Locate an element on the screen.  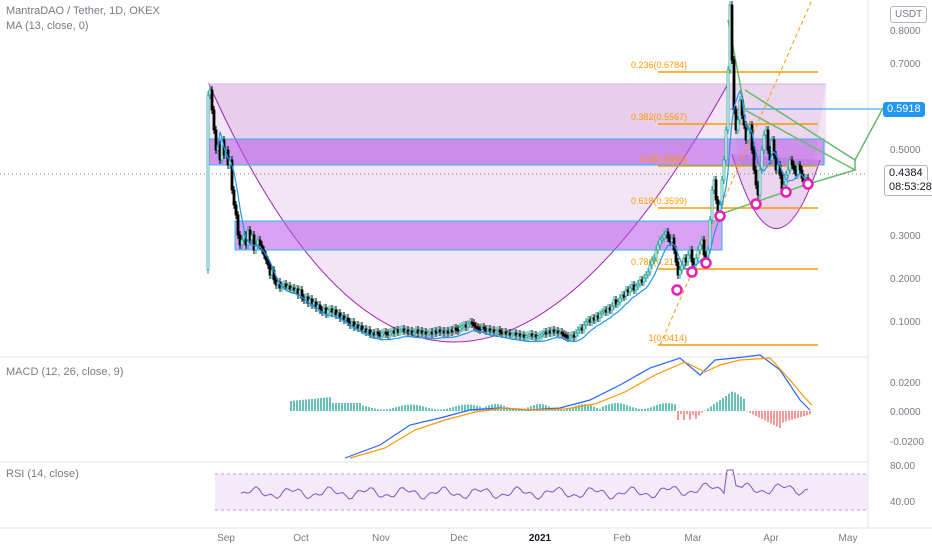
fib-label: 0.618(0.3599) is located at coordinates (659, 201).